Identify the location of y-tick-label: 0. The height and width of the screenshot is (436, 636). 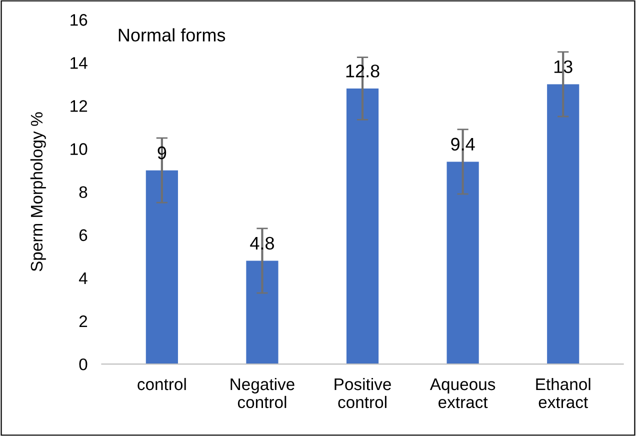
(83, 364).